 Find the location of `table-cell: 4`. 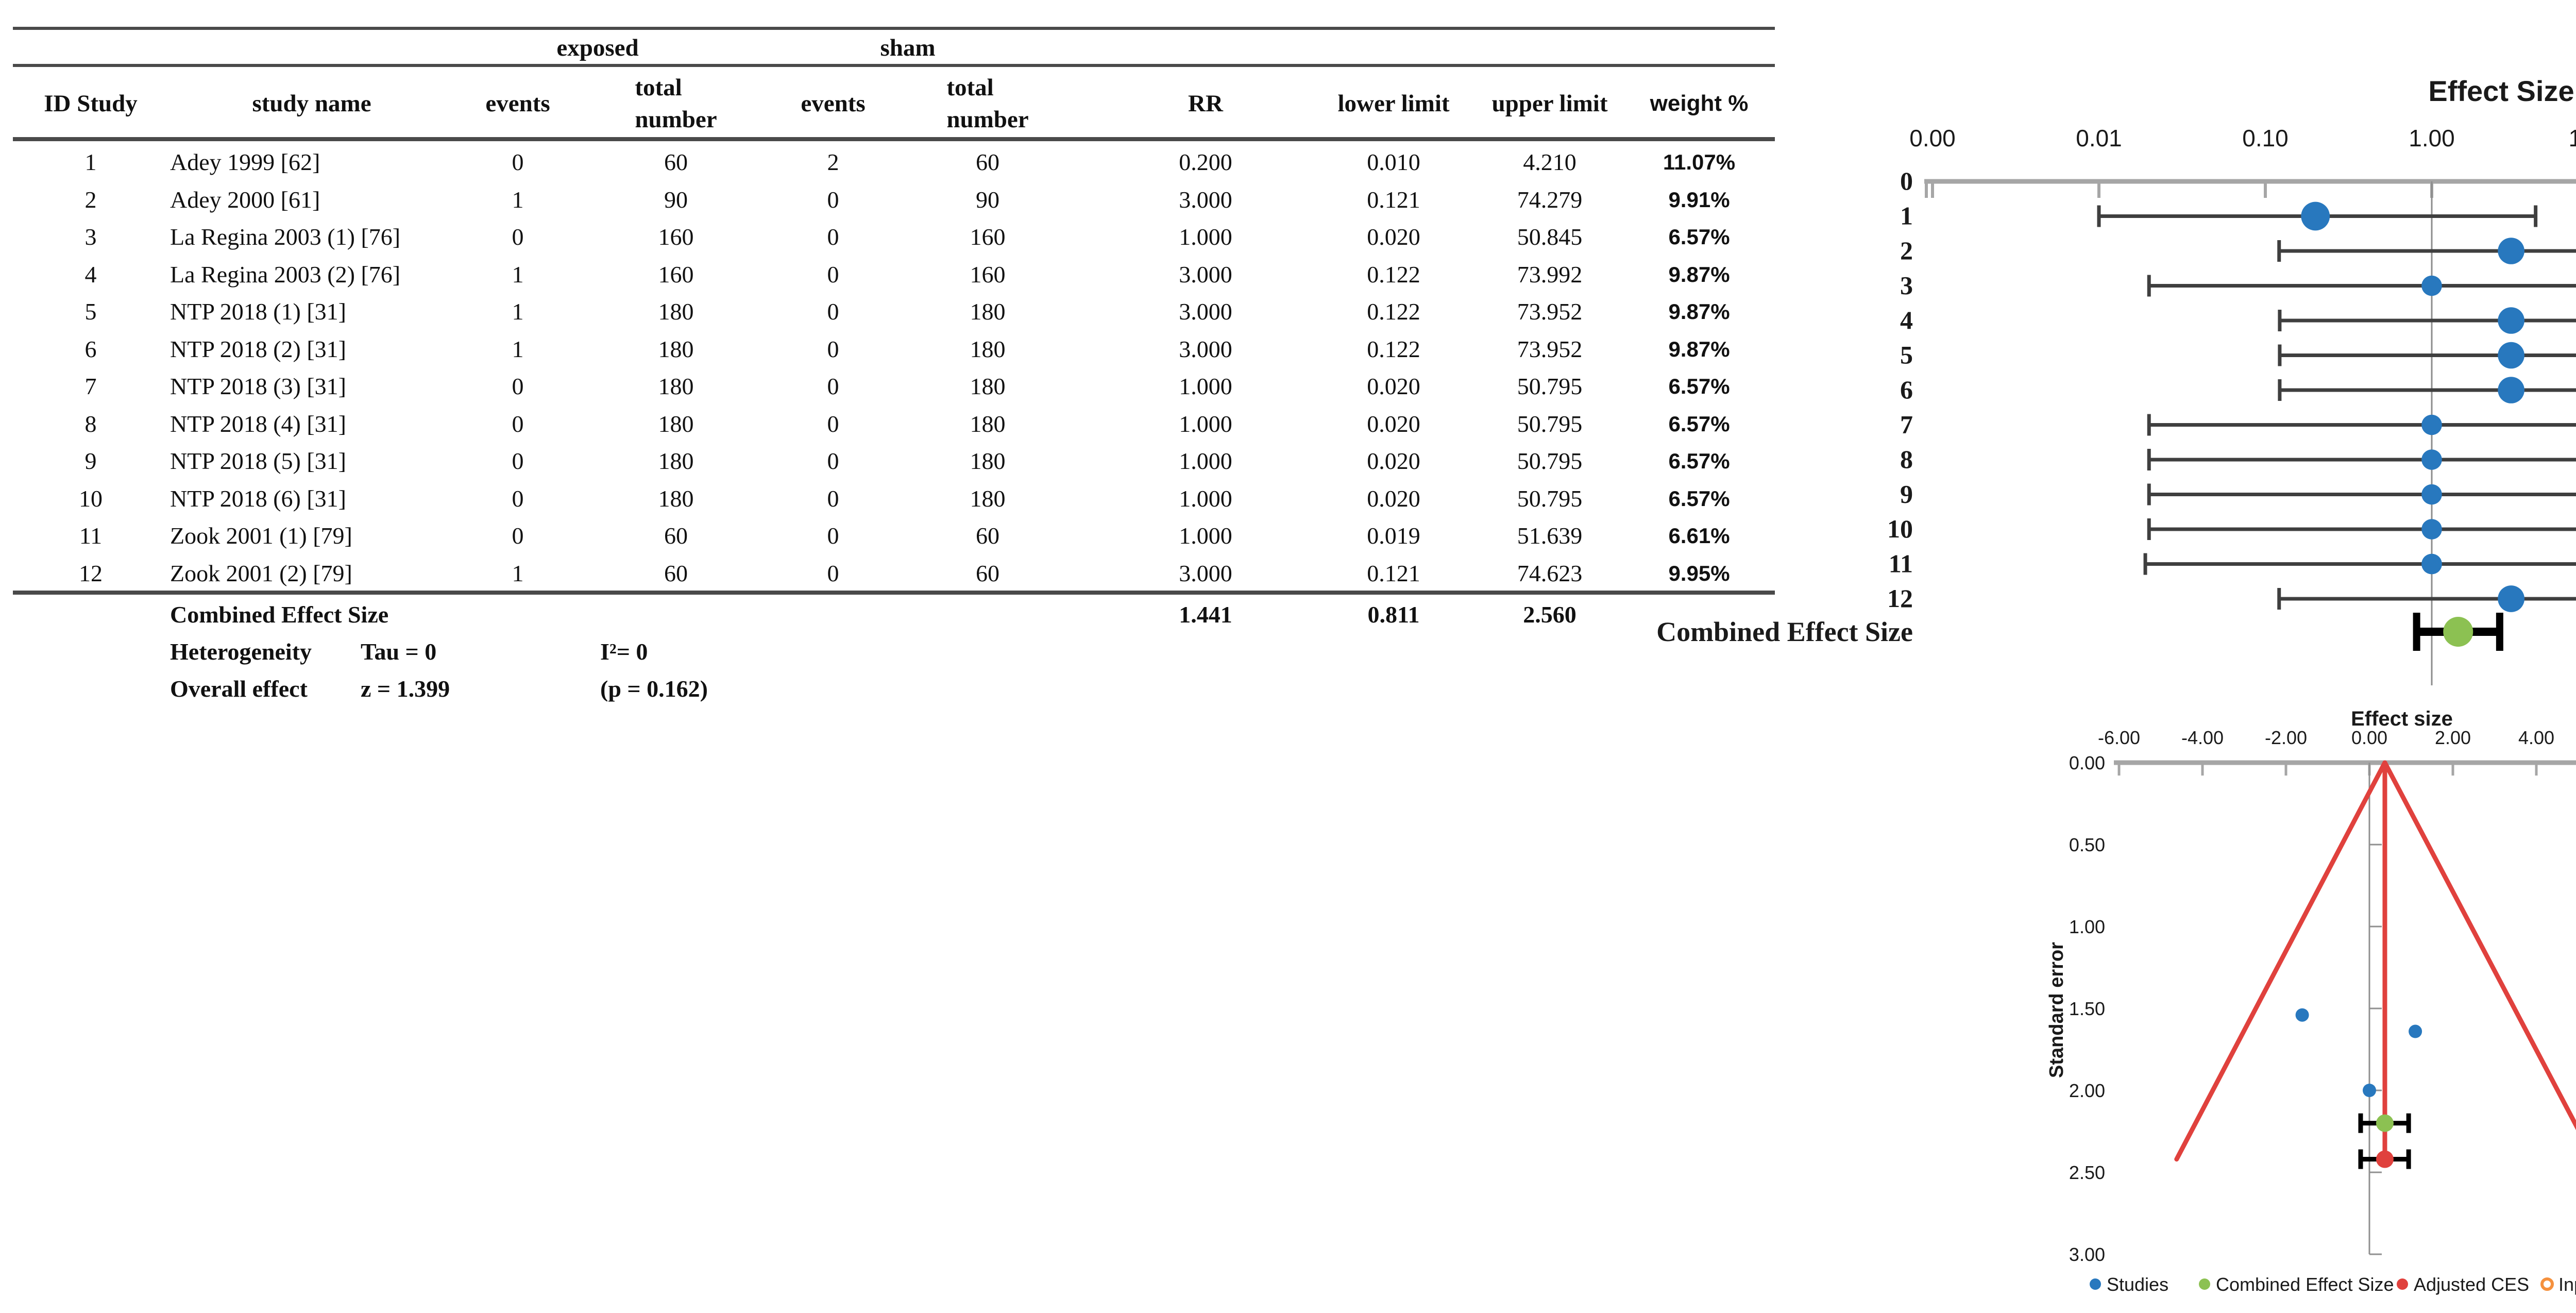

table-cell: 4 is located at coordinates (90, 274).